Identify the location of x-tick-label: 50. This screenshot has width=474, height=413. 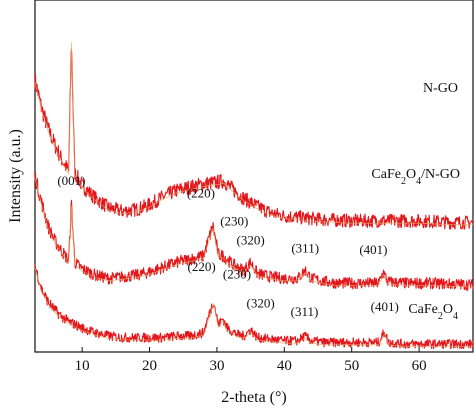
(351, 366).